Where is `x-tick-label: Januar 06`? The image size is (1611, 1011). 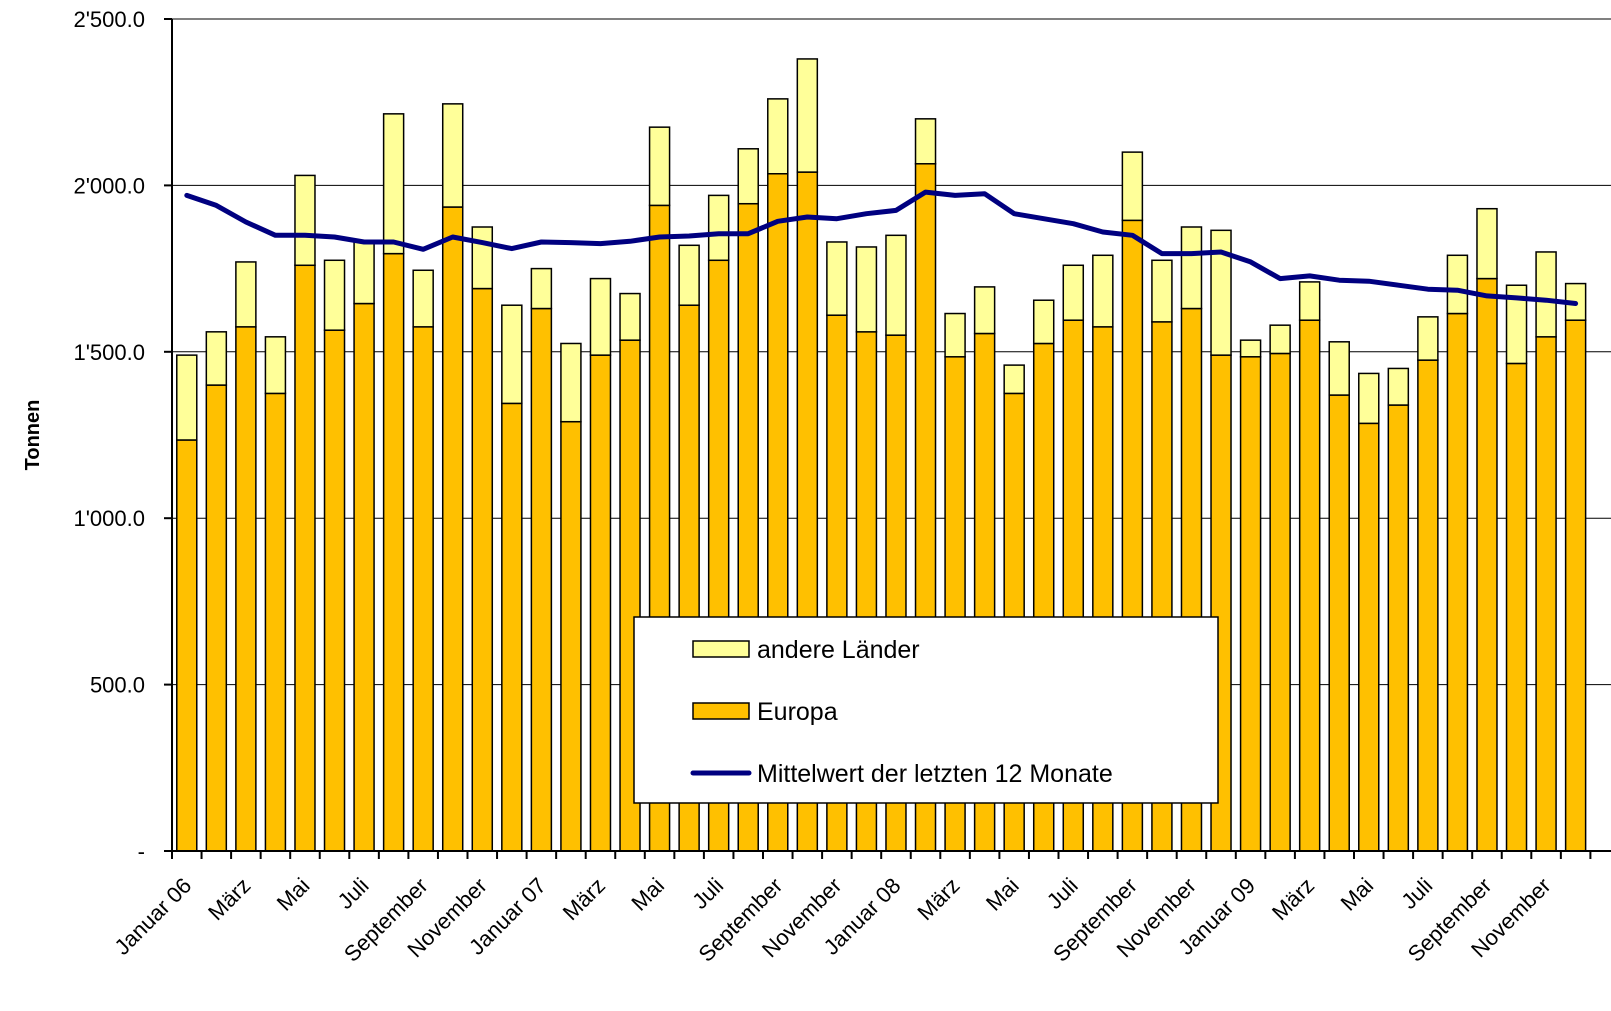
x-tick-label: Januar 06 is located at coordinates (152, 916).